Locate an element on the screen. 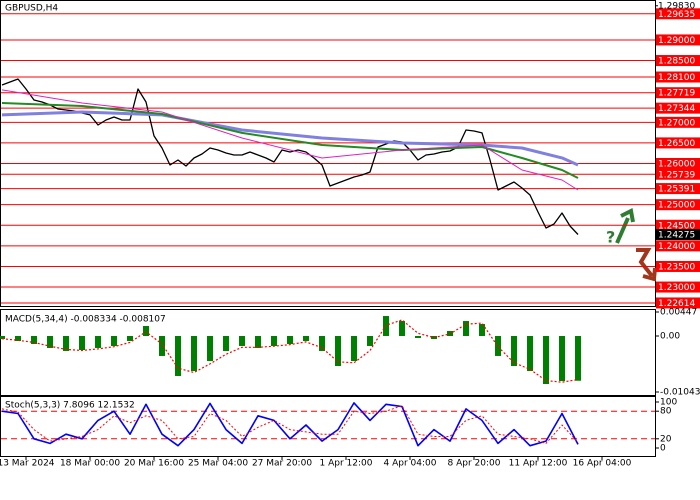 Image resolution: width=700 pixels, height=500 pixels. x-tick-label: 20 Mar 16:00 is located at coordinates (154, 464).